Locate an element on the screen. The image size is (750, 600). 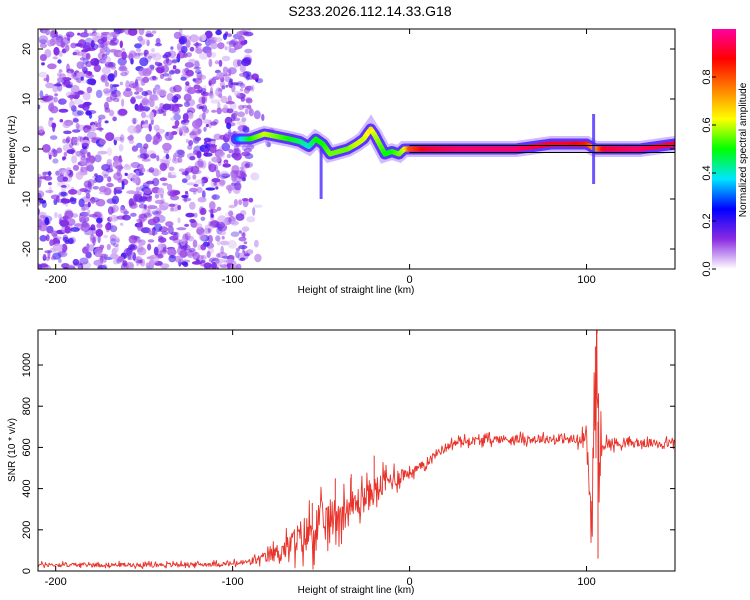
snr-x-tick-label: 0 is located at coordinates (410, 582).